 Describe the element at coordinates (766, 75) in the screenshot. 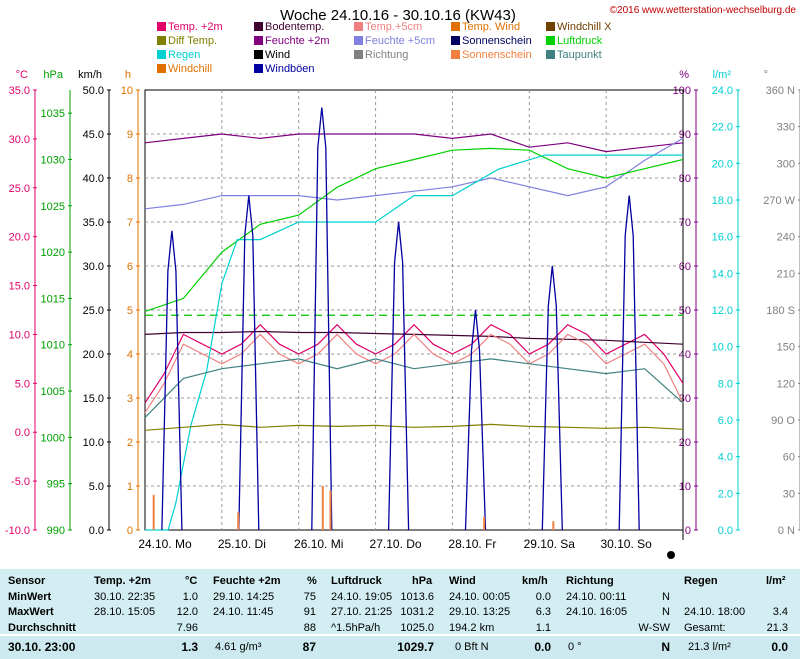

I see `axis-unit: °` at that location.